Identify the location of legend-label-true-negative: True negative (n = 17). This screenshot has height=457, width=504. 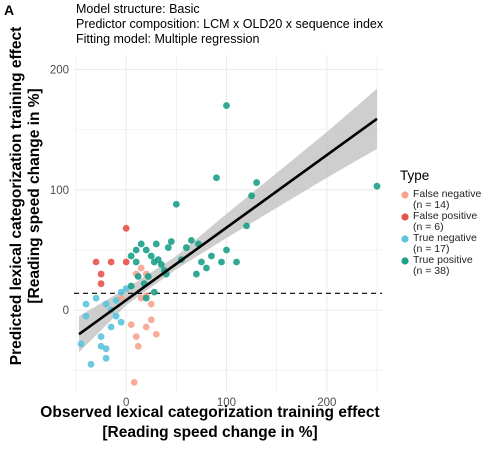
(445, 244).